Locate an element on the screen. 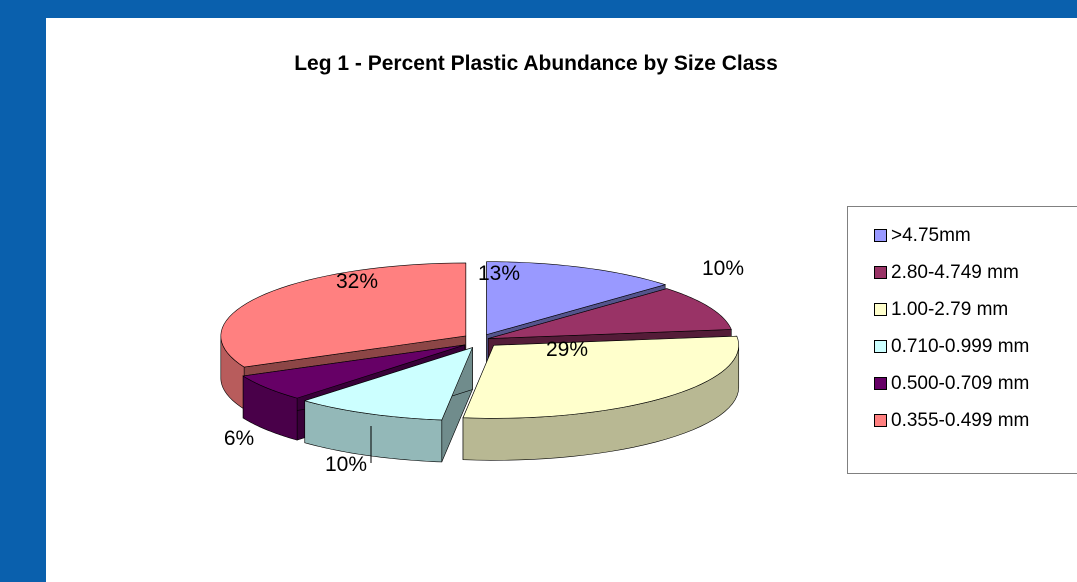  data-label-2: 29% is located at coordinates (567, 349).